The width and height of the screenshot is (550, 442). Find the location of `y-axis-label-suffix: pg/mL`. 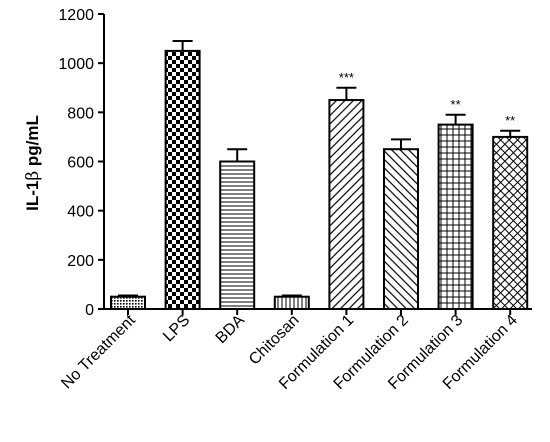

y-axis-label-suffix: pg/mL is located at coordinates (32, 143).